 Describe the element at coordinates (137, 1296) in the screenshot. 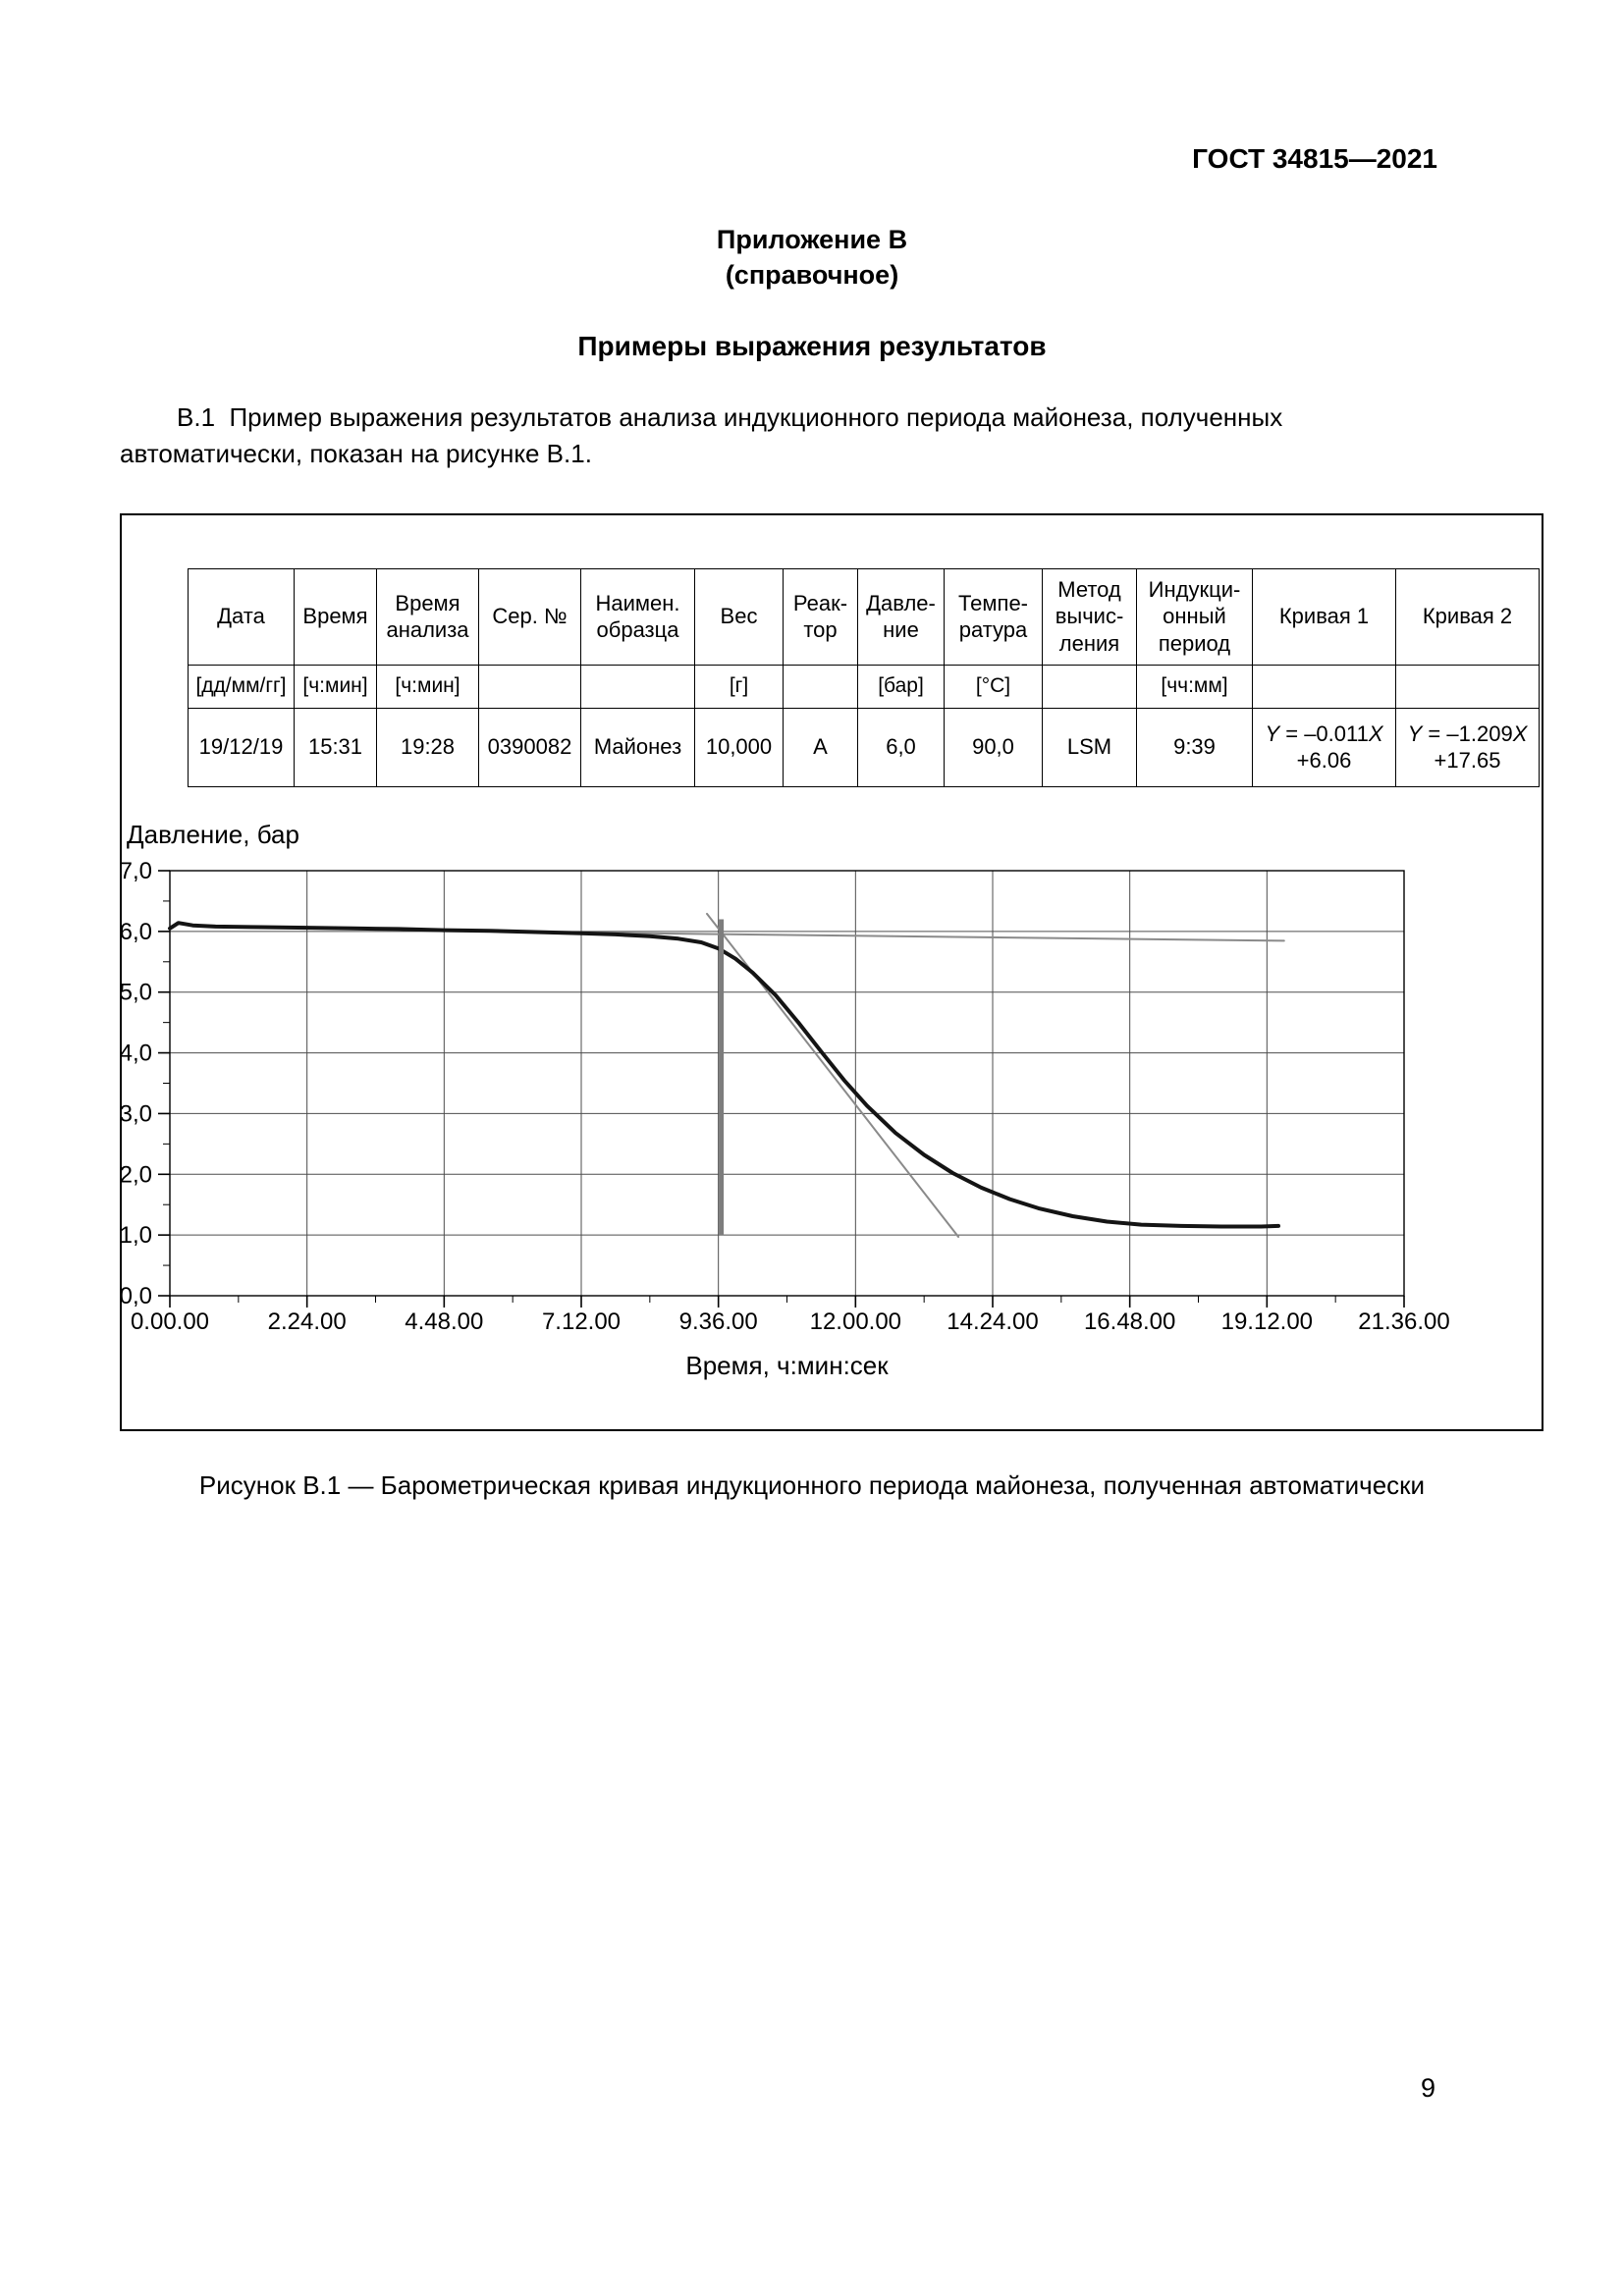

I see `y-tick-label: 0,0` at that location.